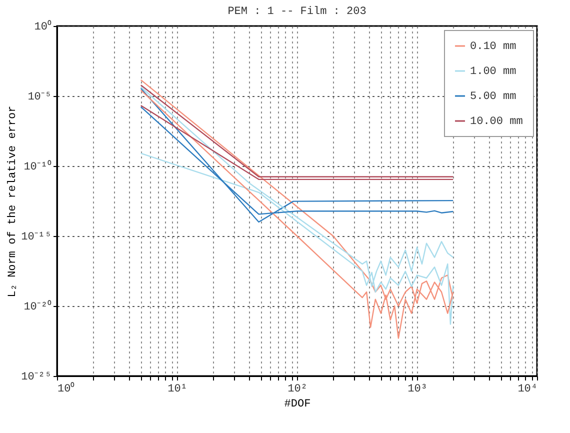 The height and width of the screenshot is (433, 570). Describe the element at coordinates (66, 389) in the screenshot. I see `x-tick-label: 10⁰` at that location.